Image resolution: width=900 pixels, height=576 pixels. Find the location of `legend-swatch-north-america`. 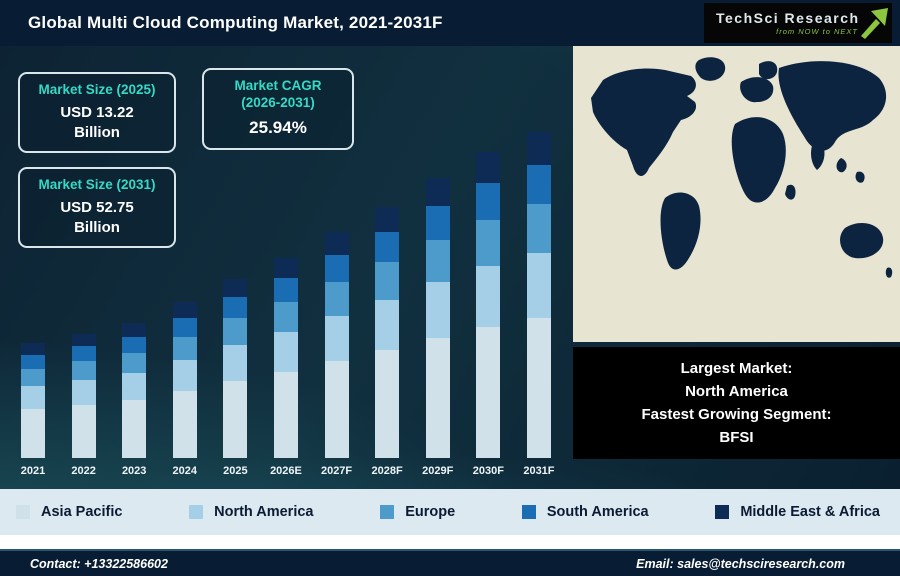

legend-swatch-north-america is located at coordinates (196, 512).